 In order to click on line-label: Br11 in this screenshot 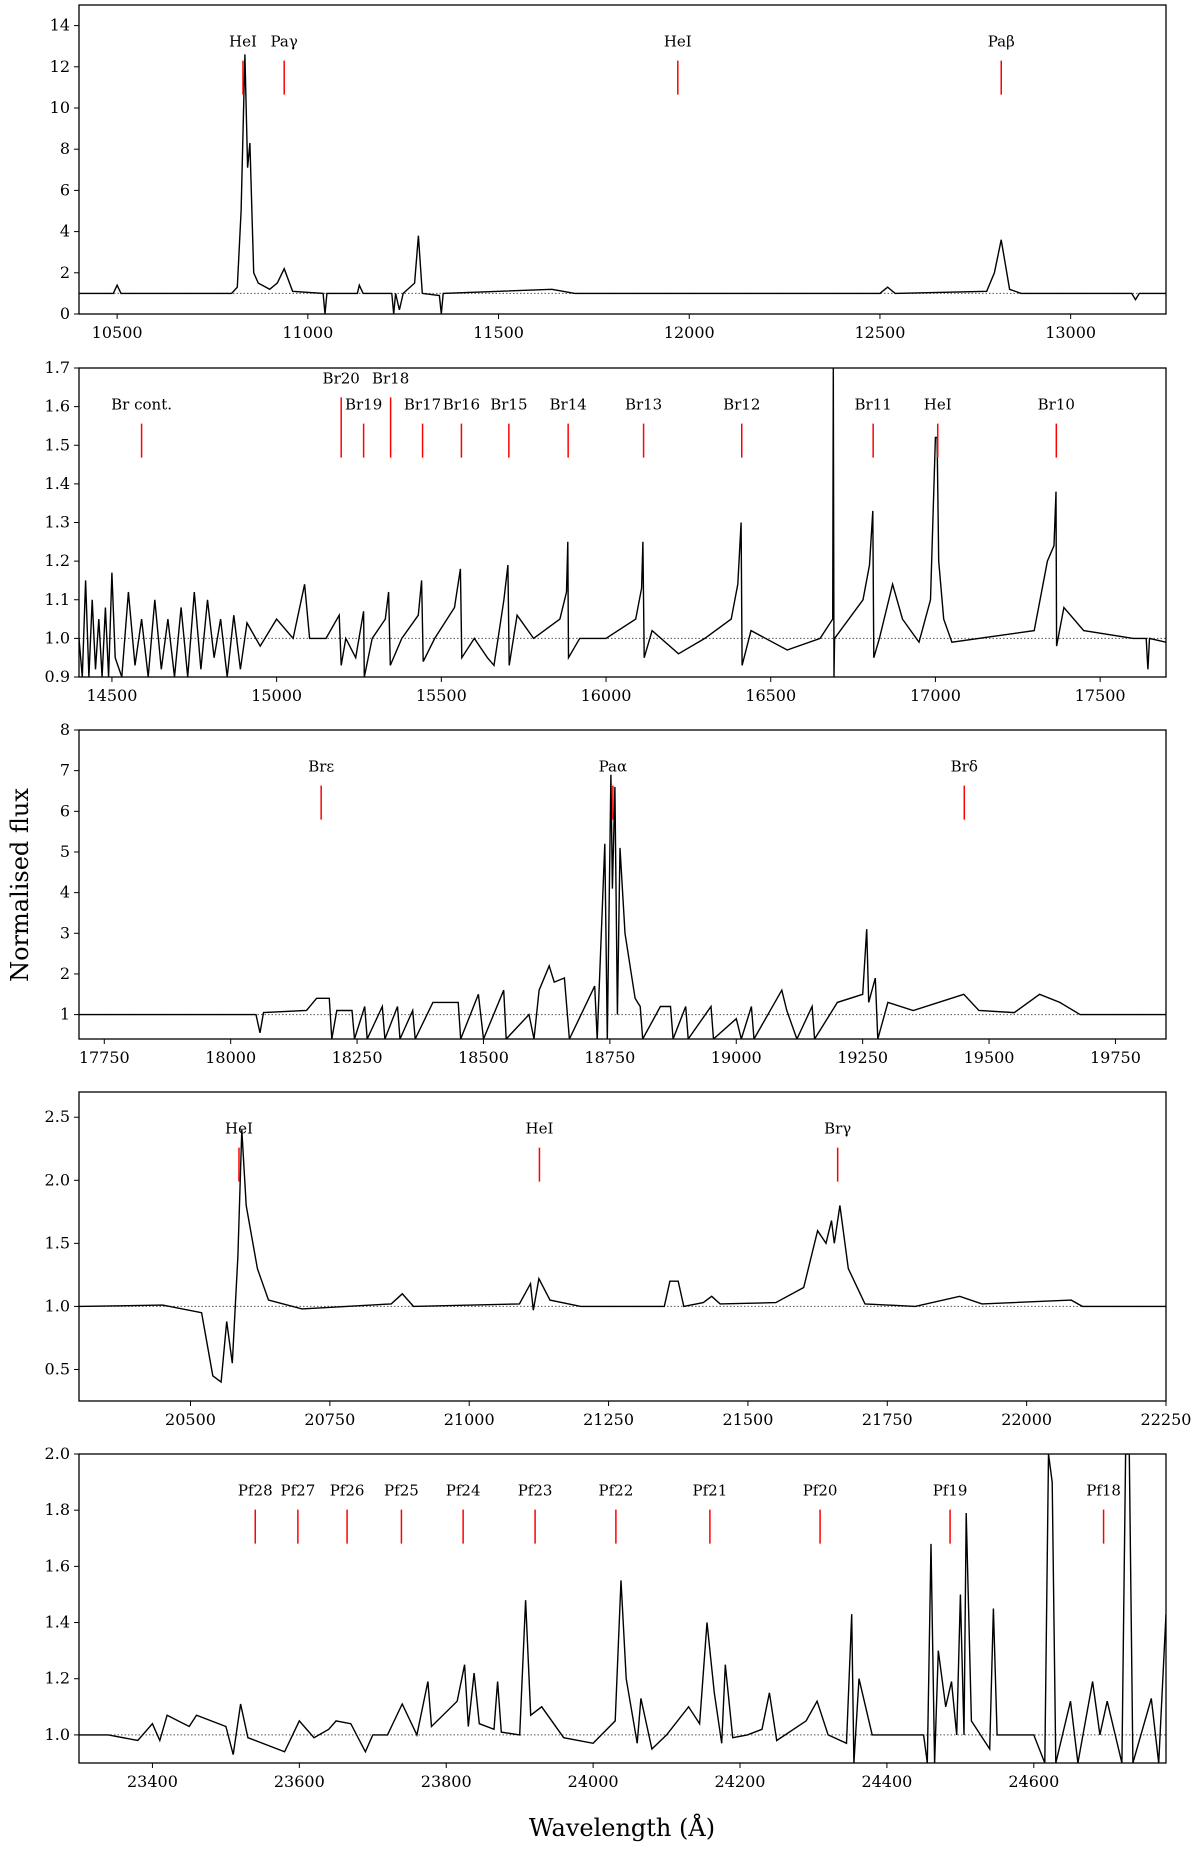, I will do `click(873, 405)`.